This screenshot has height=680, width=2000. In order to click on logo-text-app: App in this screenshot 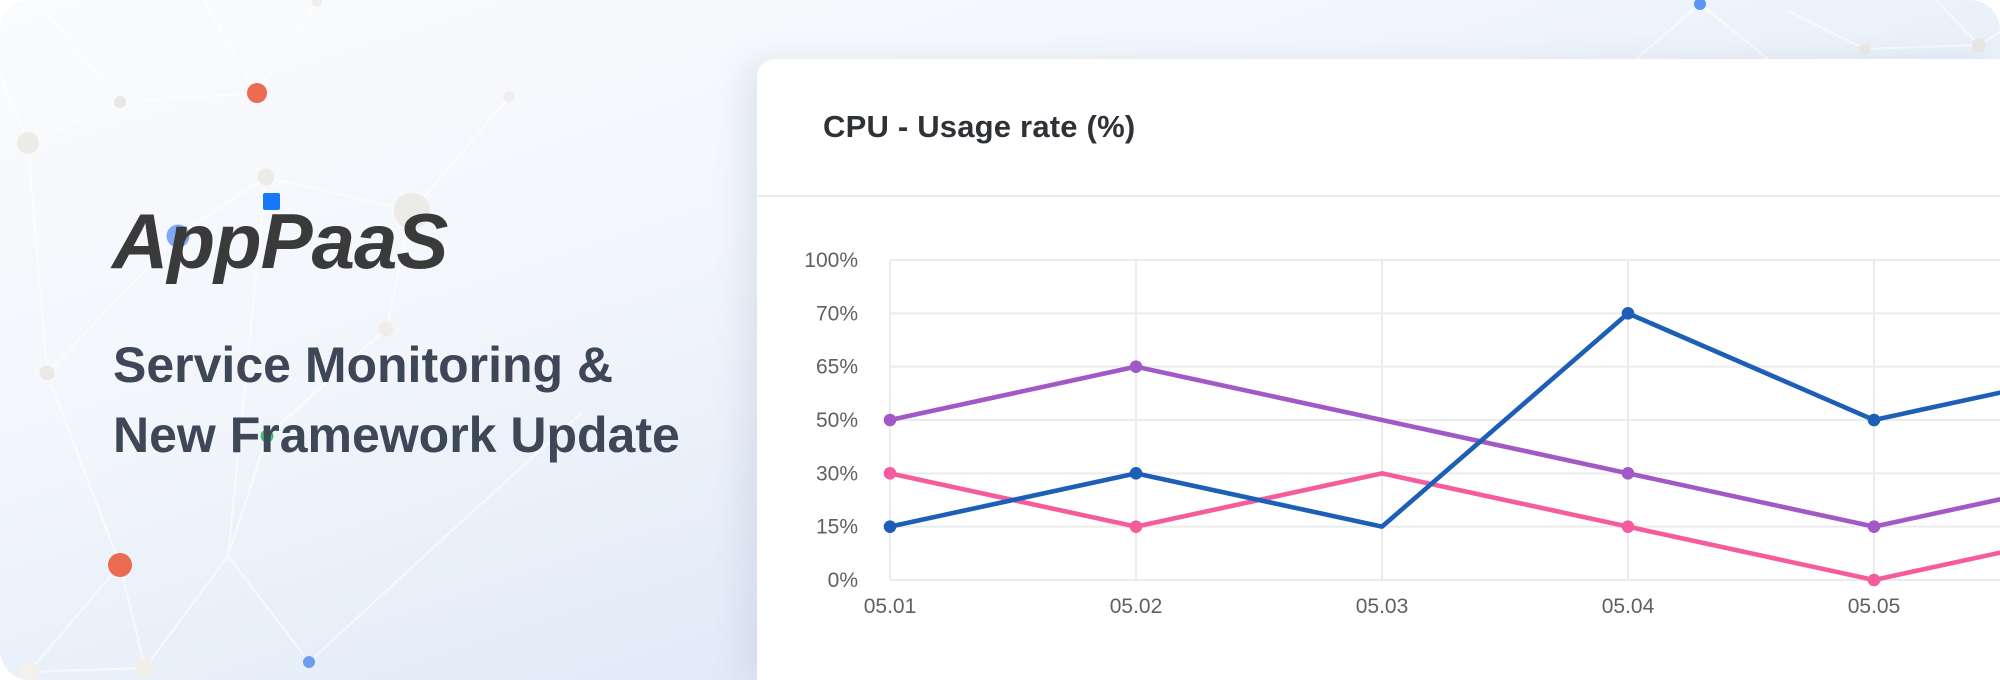, I will do `click(187, 241)`.